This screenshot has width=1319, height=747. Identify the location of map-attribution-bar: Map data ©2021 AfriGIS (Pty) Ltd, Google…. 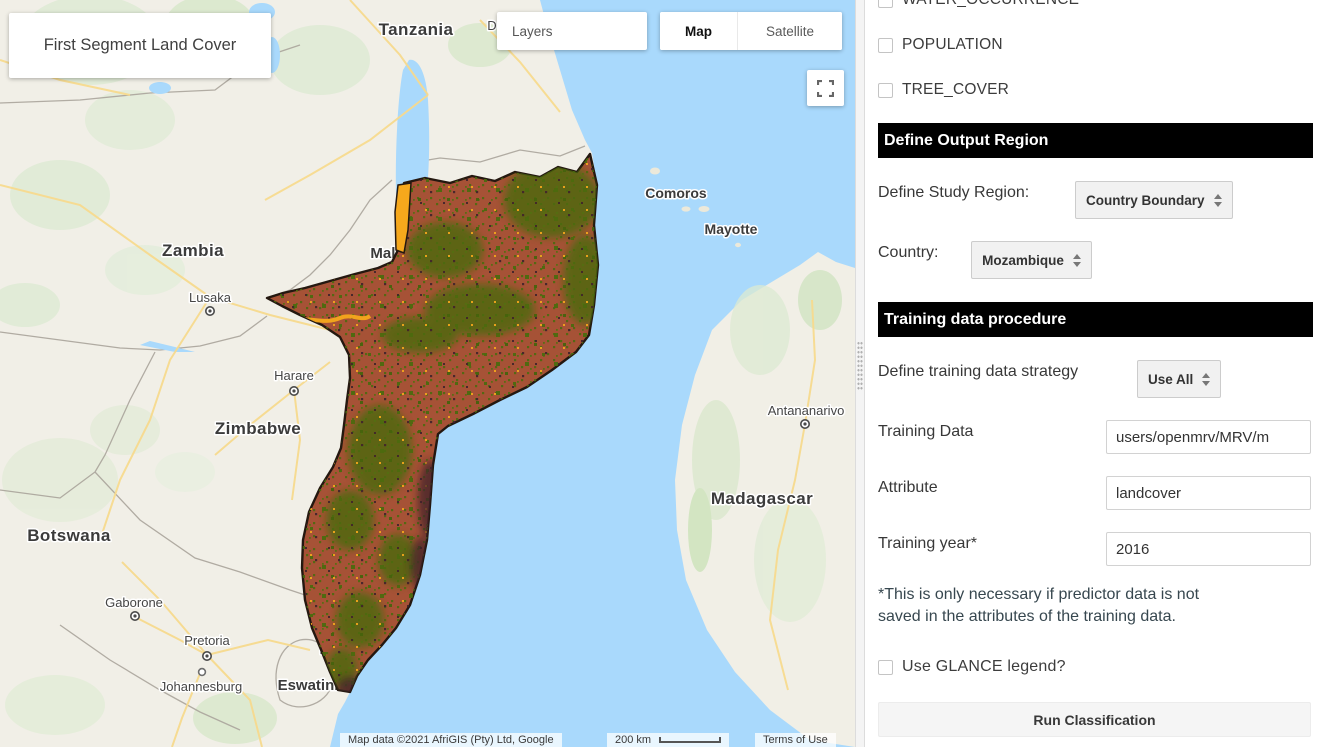
(427, 740).